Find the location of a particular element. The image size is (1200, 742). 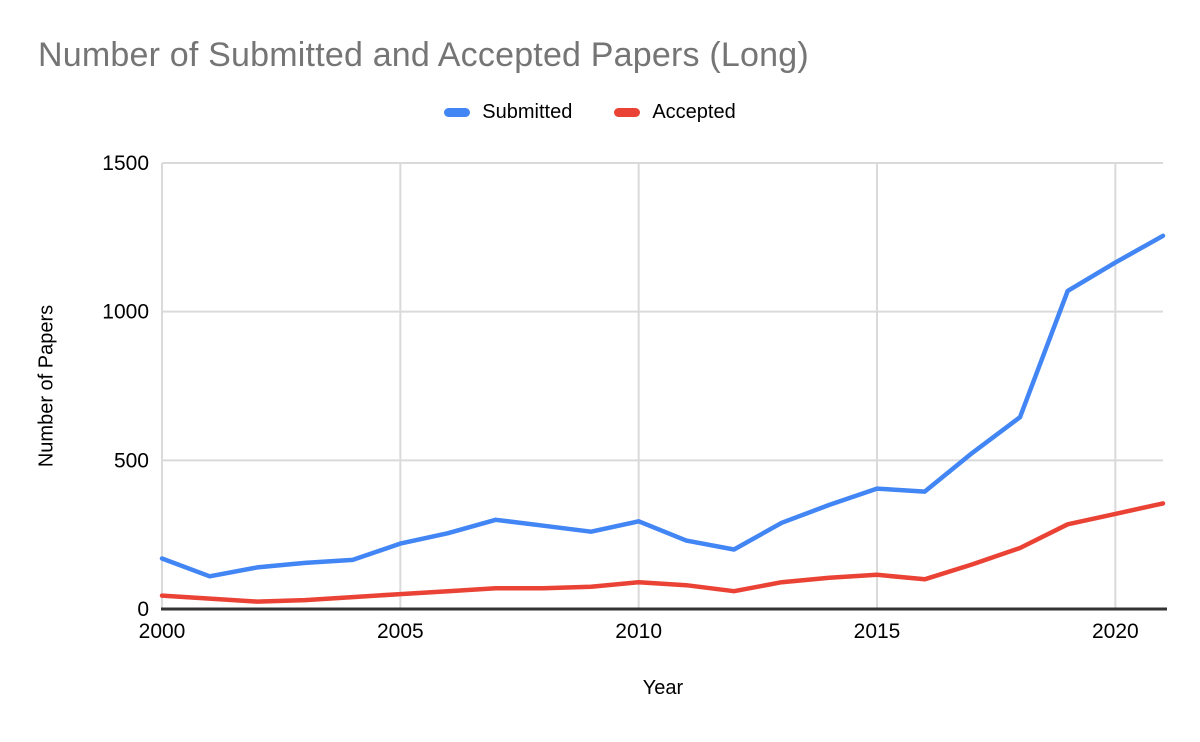

y-tick-label: 1500 is located at coordinates (125, 163).